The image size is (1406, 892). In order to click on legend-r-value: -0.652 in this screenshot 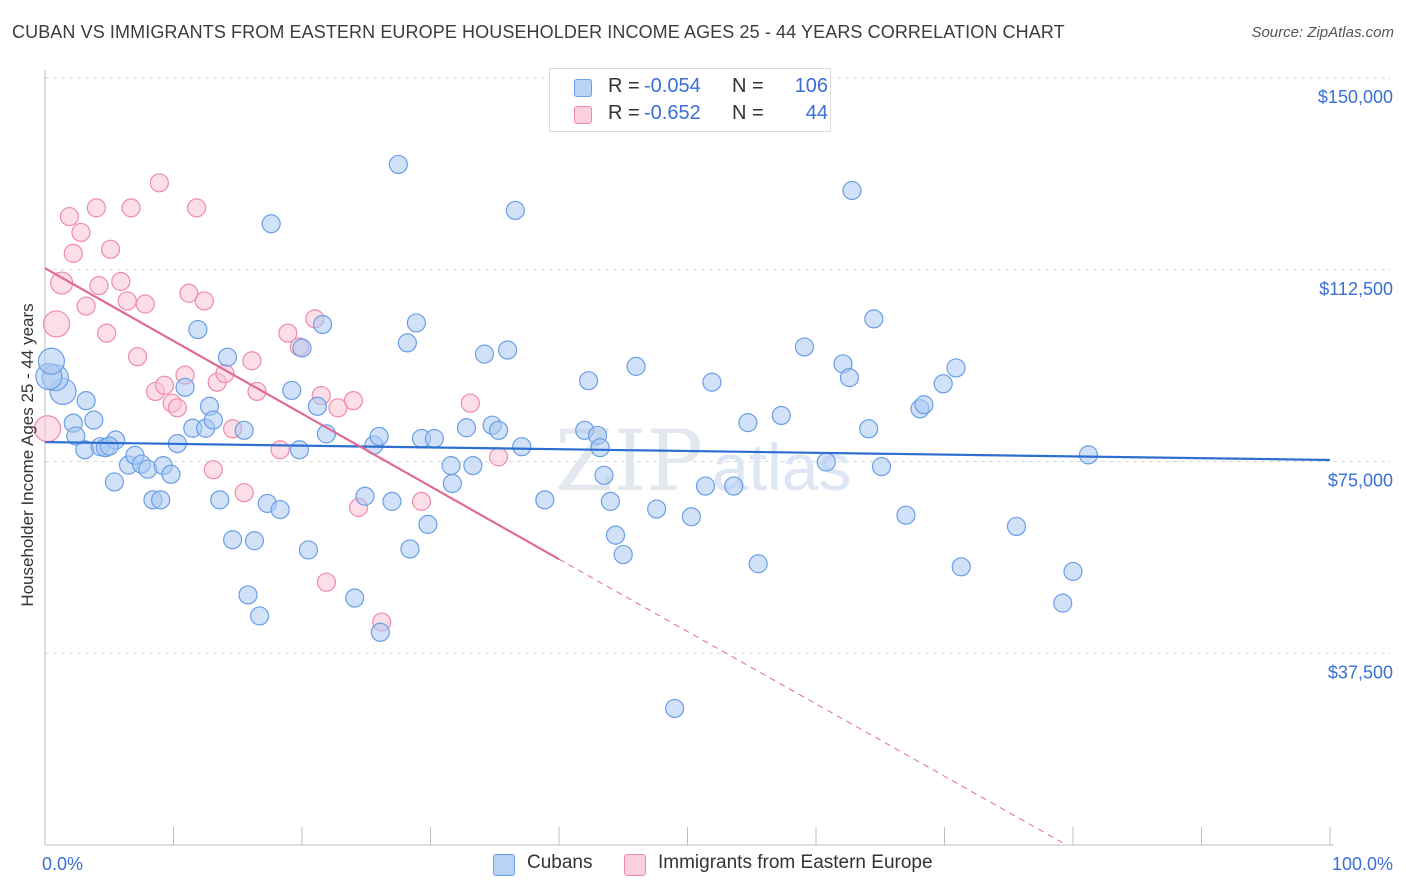, I will do `click(672, 113)`.